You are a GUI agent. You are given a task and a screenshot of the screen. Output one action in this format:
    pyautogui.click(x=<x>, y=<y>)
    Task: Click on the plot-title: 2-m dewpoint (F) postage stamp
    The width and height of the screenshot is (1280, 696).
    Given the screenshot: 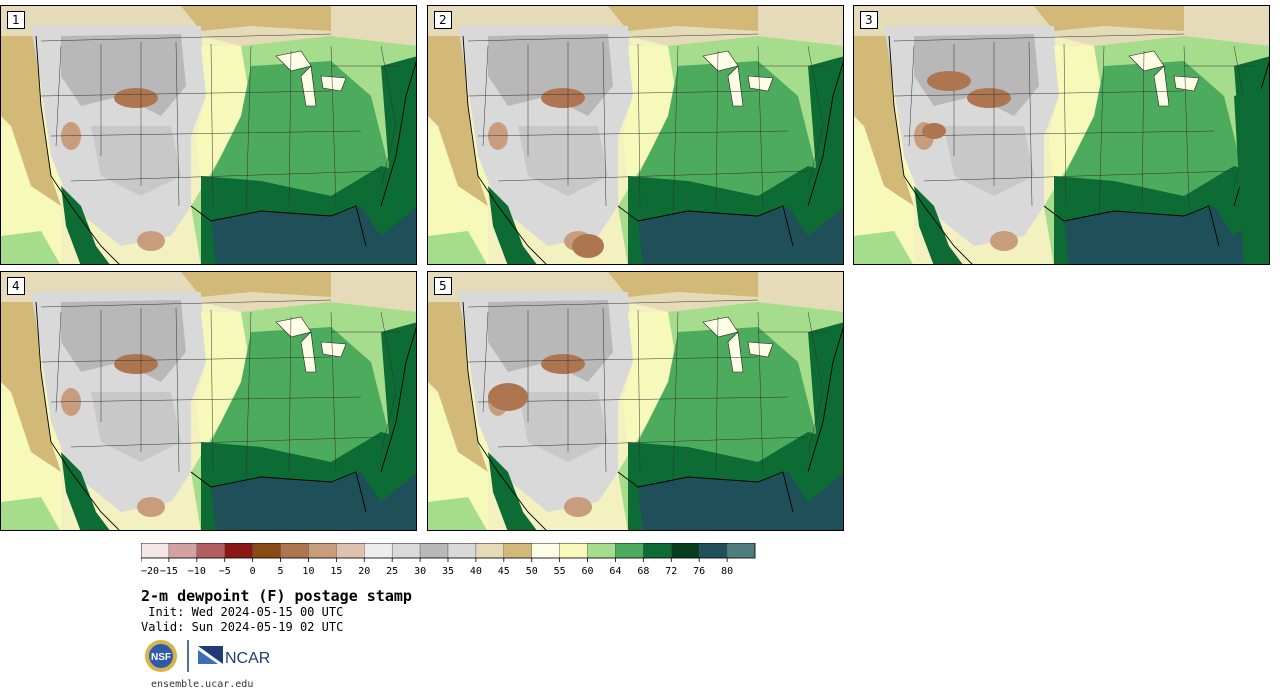 What is the action you would take?
    pyautogui.click(x=276, y=596)
    